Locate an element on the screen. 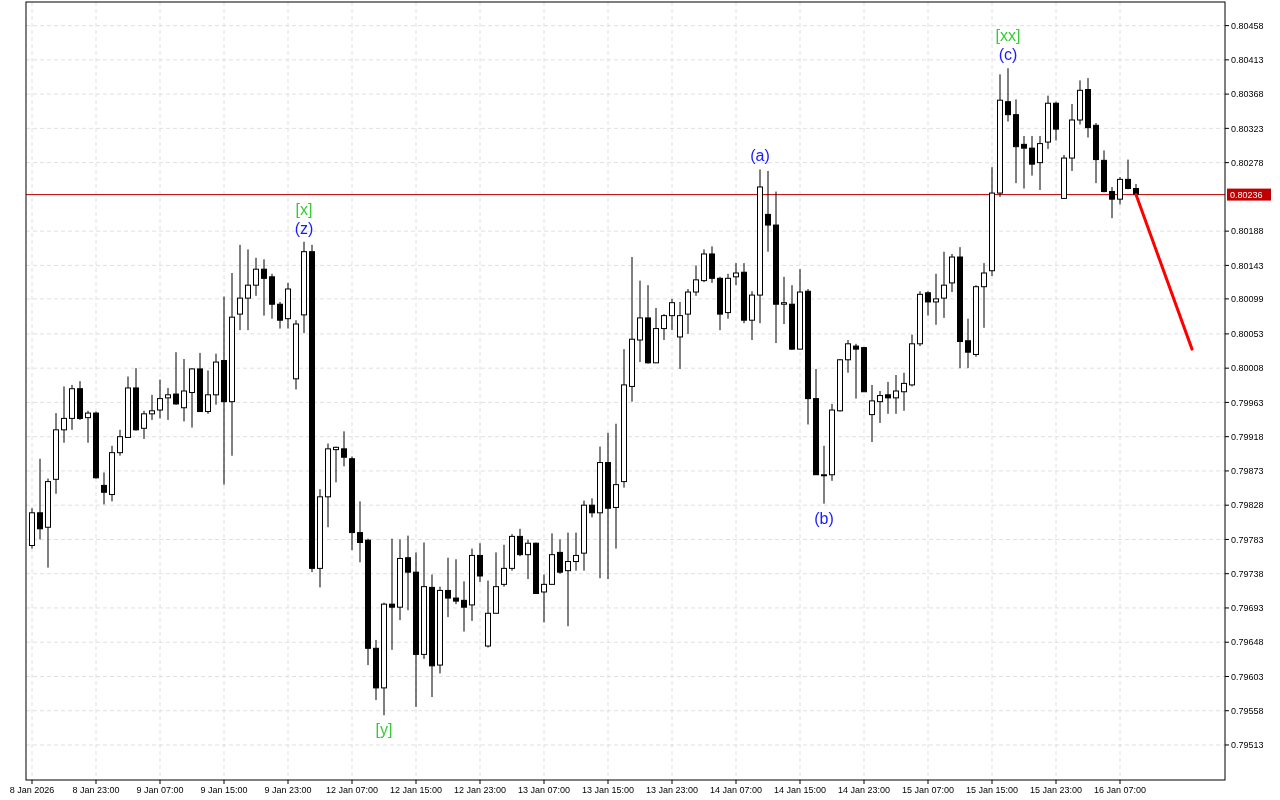 This screenshot has width=1280, height=800. x-tick-label: 15 Jan 15:00 is located at coordinates (992, 790).